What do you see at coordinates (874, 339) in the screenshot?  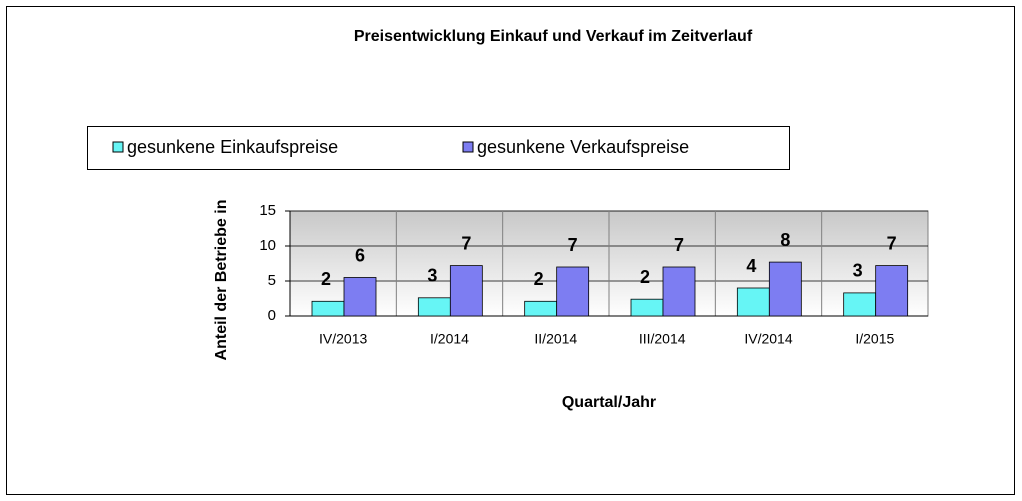 I see `x-tick-label: I/2015` at bounding box center [874, 339].